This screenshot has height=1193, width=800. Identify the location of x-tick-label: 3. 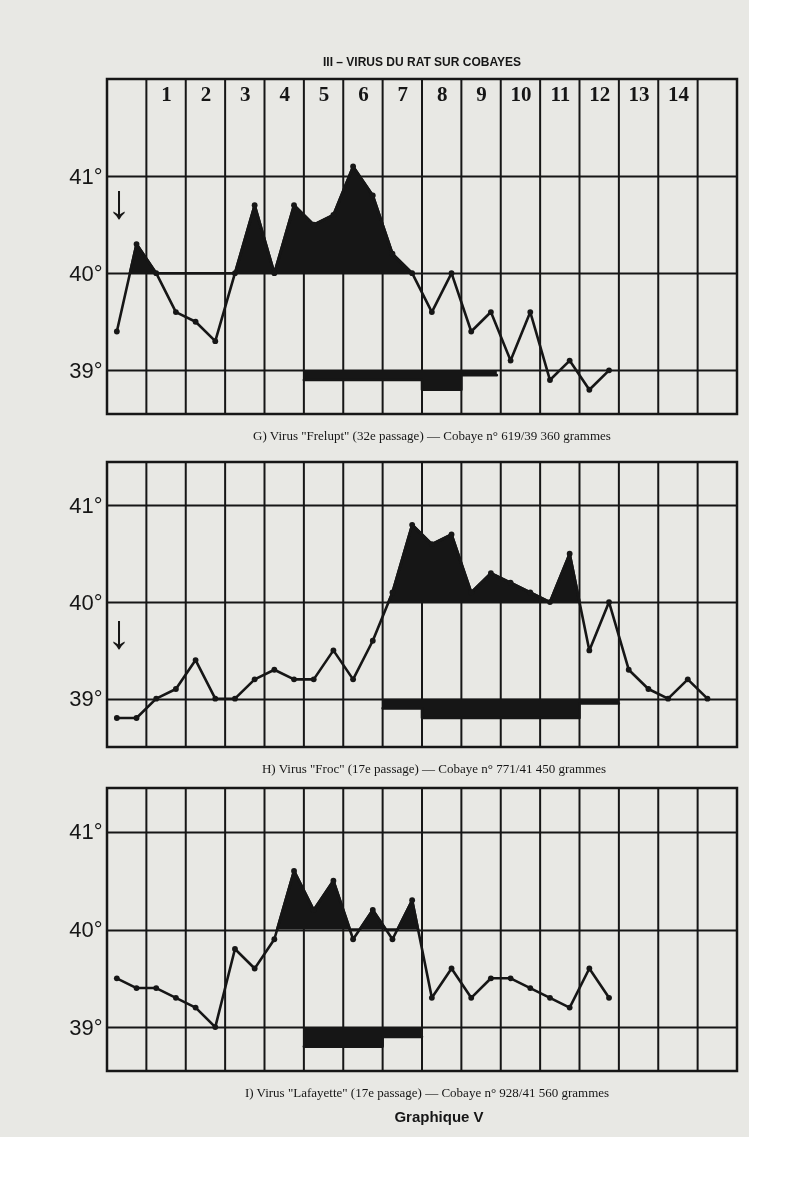
(245, 93).